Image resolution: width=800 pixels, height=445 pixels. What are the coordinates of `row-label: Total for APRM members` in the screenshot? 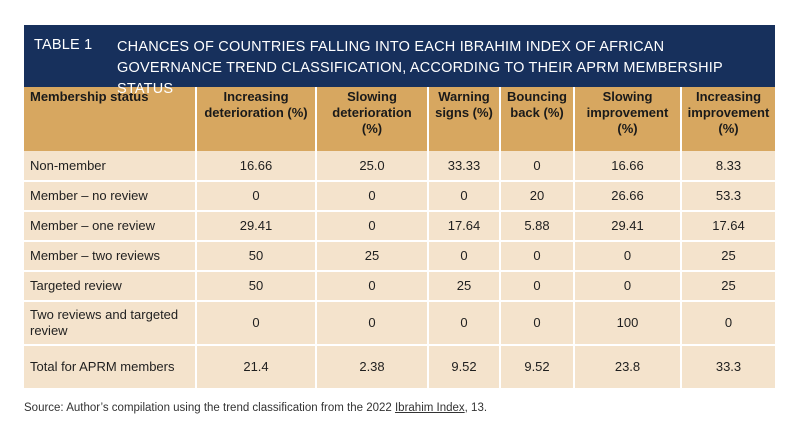 It's located at (110, 367).